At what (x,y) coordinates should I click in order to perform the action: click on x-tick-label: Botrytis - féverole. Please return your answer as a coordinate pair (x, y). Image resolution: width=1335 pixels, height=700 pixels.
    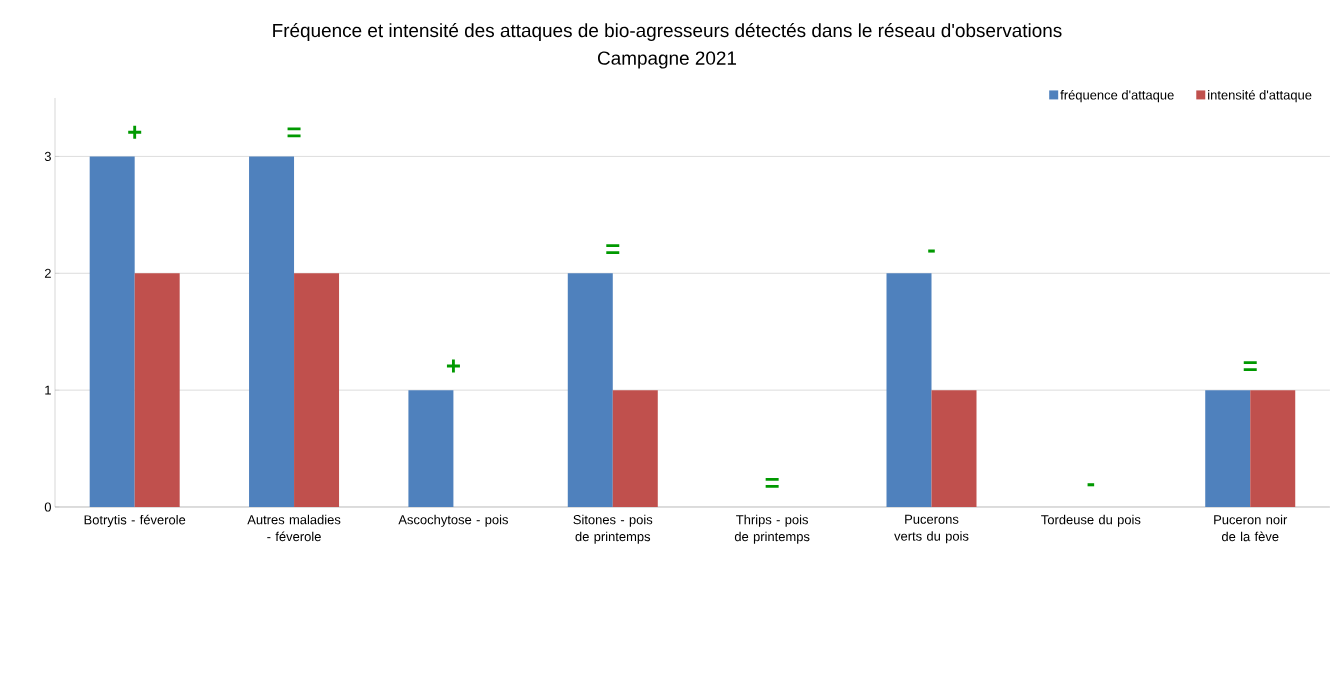
    Looking at the image, I should click on (135, 520).